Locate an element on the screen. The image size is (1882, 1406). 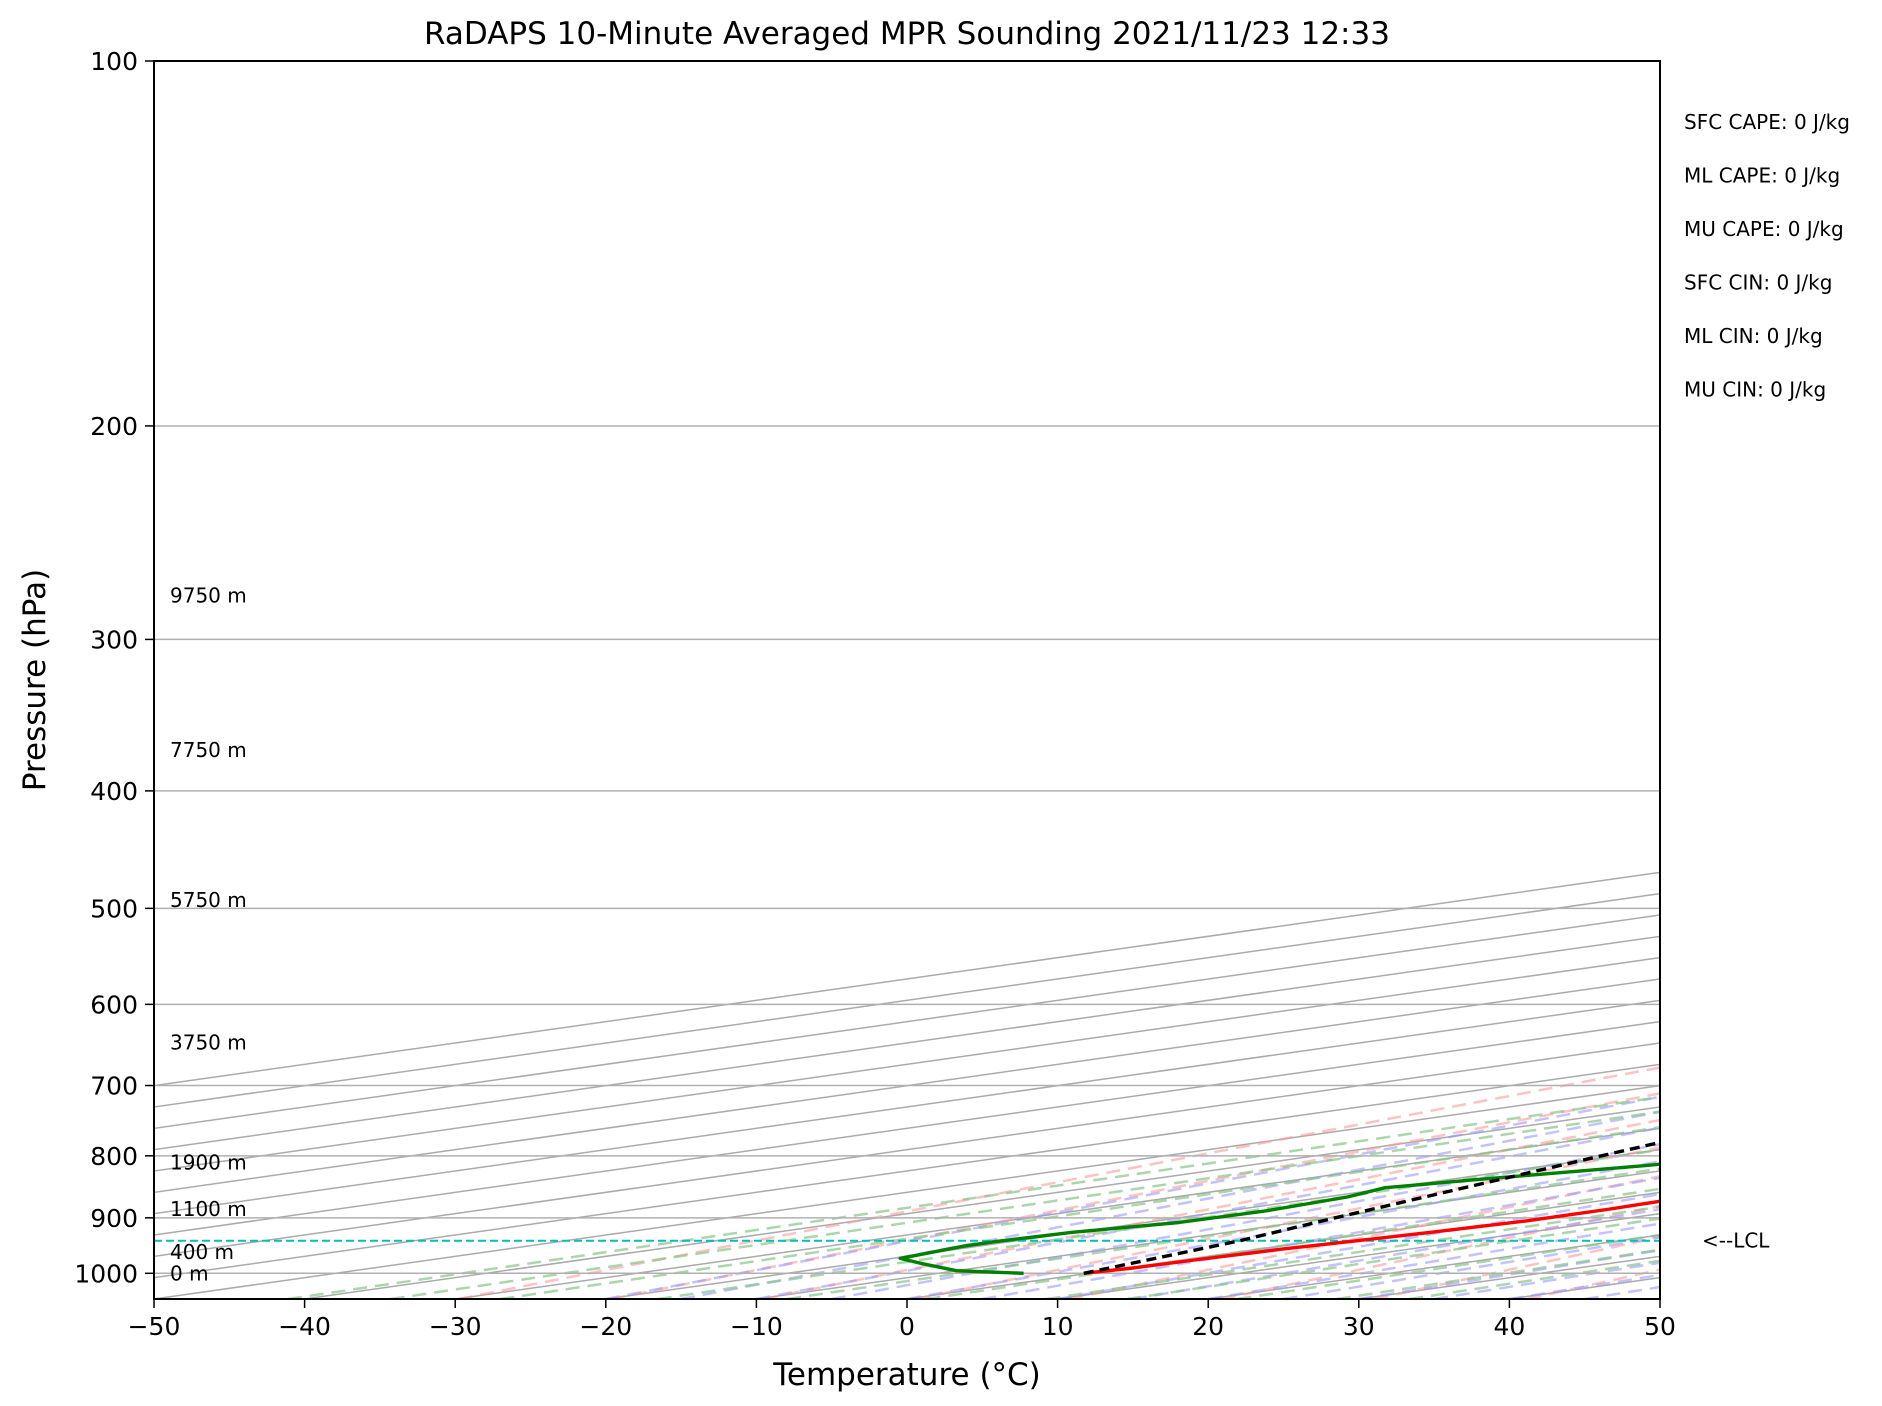
y-tick-label: 900 is located at coordinates (114, 1218).